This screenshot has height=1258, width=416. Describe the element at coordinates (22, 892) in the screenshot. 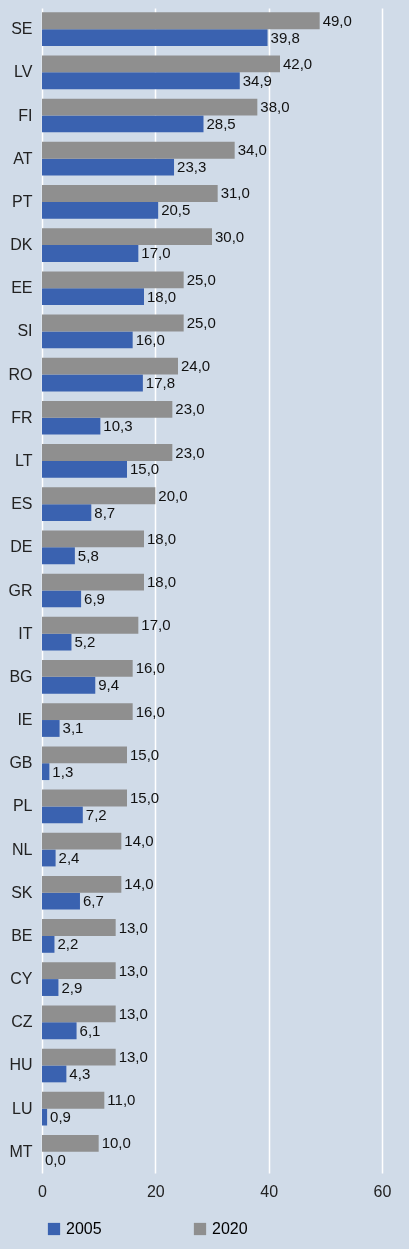

I see `y-tick-label: SK` at that location.